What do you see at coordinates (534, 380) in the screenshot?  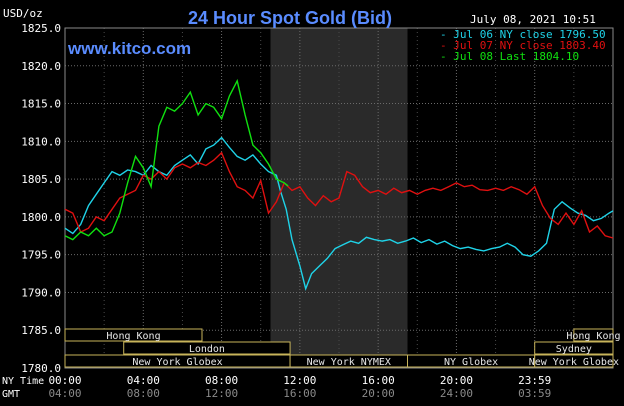 I see `x-tick-label-ny: 23:59` at bounding box center [534, 380].